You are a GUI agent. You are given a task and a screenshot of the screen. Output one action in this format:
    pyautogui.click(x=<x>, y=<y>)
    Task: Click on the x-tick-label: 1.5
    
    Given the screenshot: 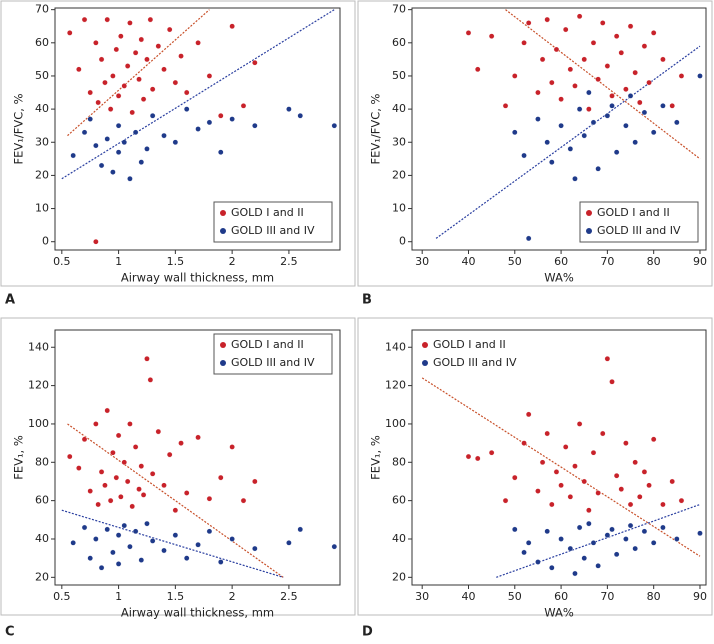 What is the action you would take?
    pyautogui.click(x=176, y=596)
    